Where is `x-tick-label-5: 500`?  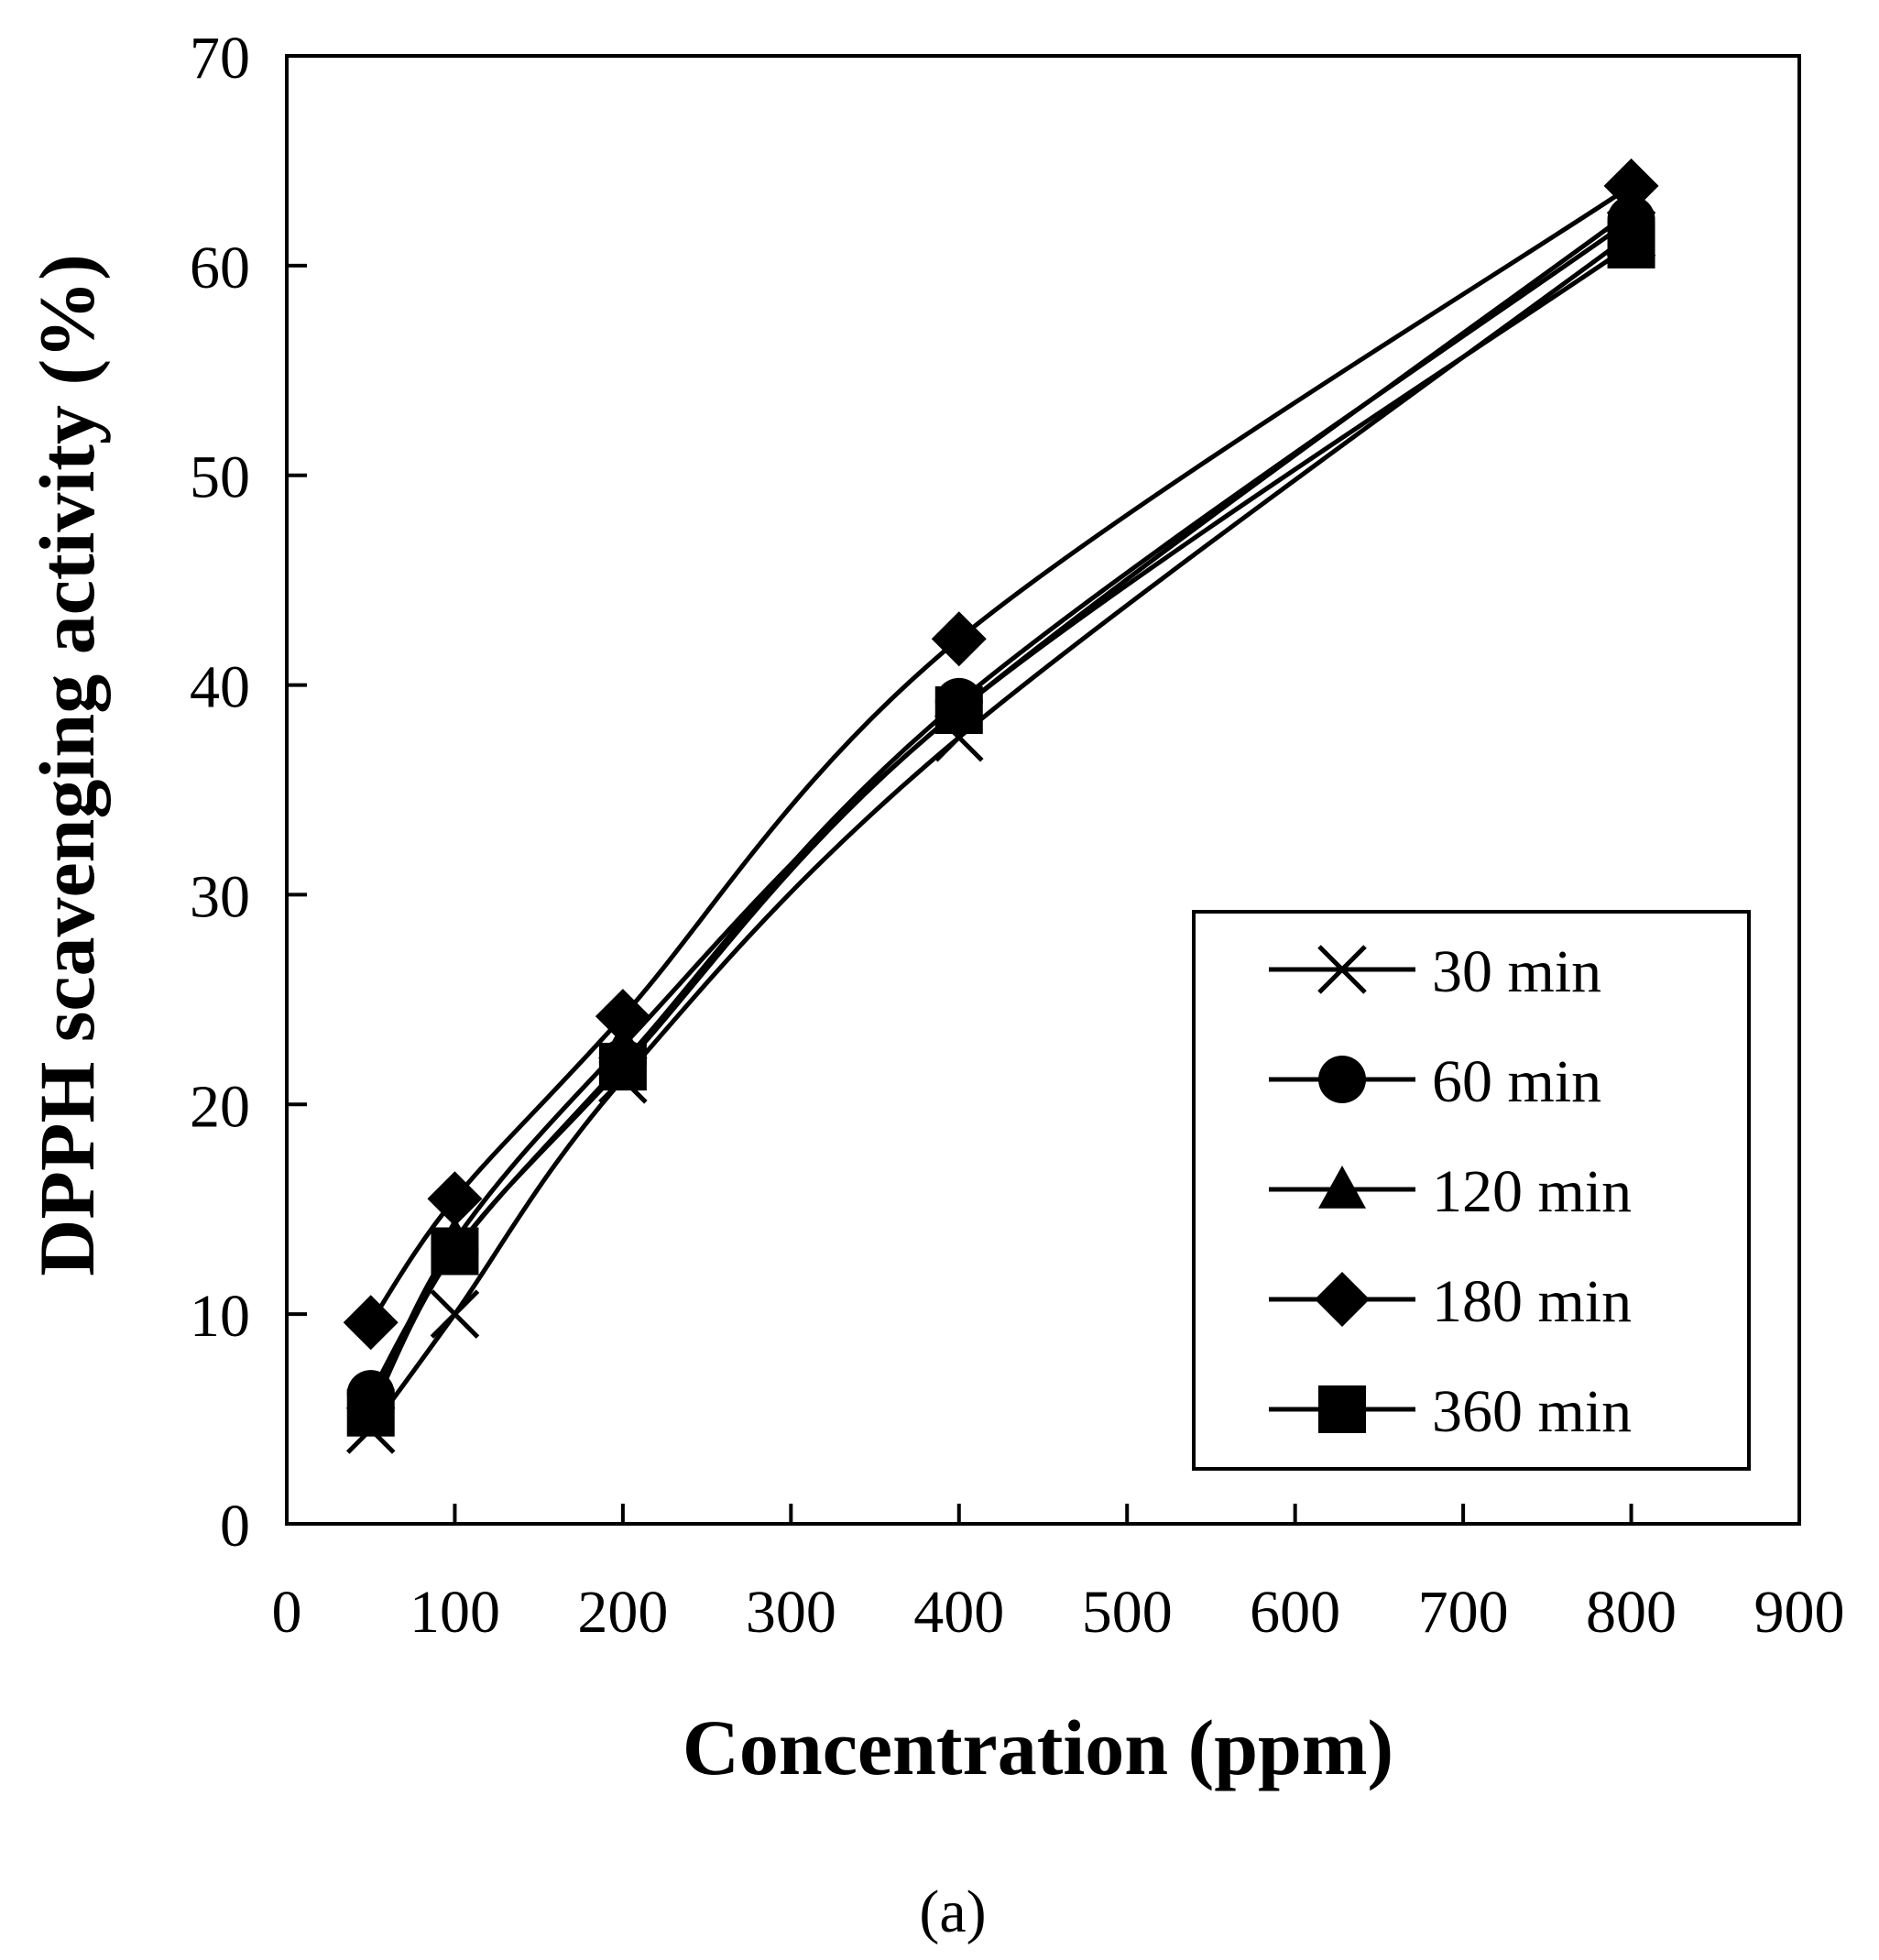 x-tick-label-5: 500 is located at coordinates (1128, 1612).